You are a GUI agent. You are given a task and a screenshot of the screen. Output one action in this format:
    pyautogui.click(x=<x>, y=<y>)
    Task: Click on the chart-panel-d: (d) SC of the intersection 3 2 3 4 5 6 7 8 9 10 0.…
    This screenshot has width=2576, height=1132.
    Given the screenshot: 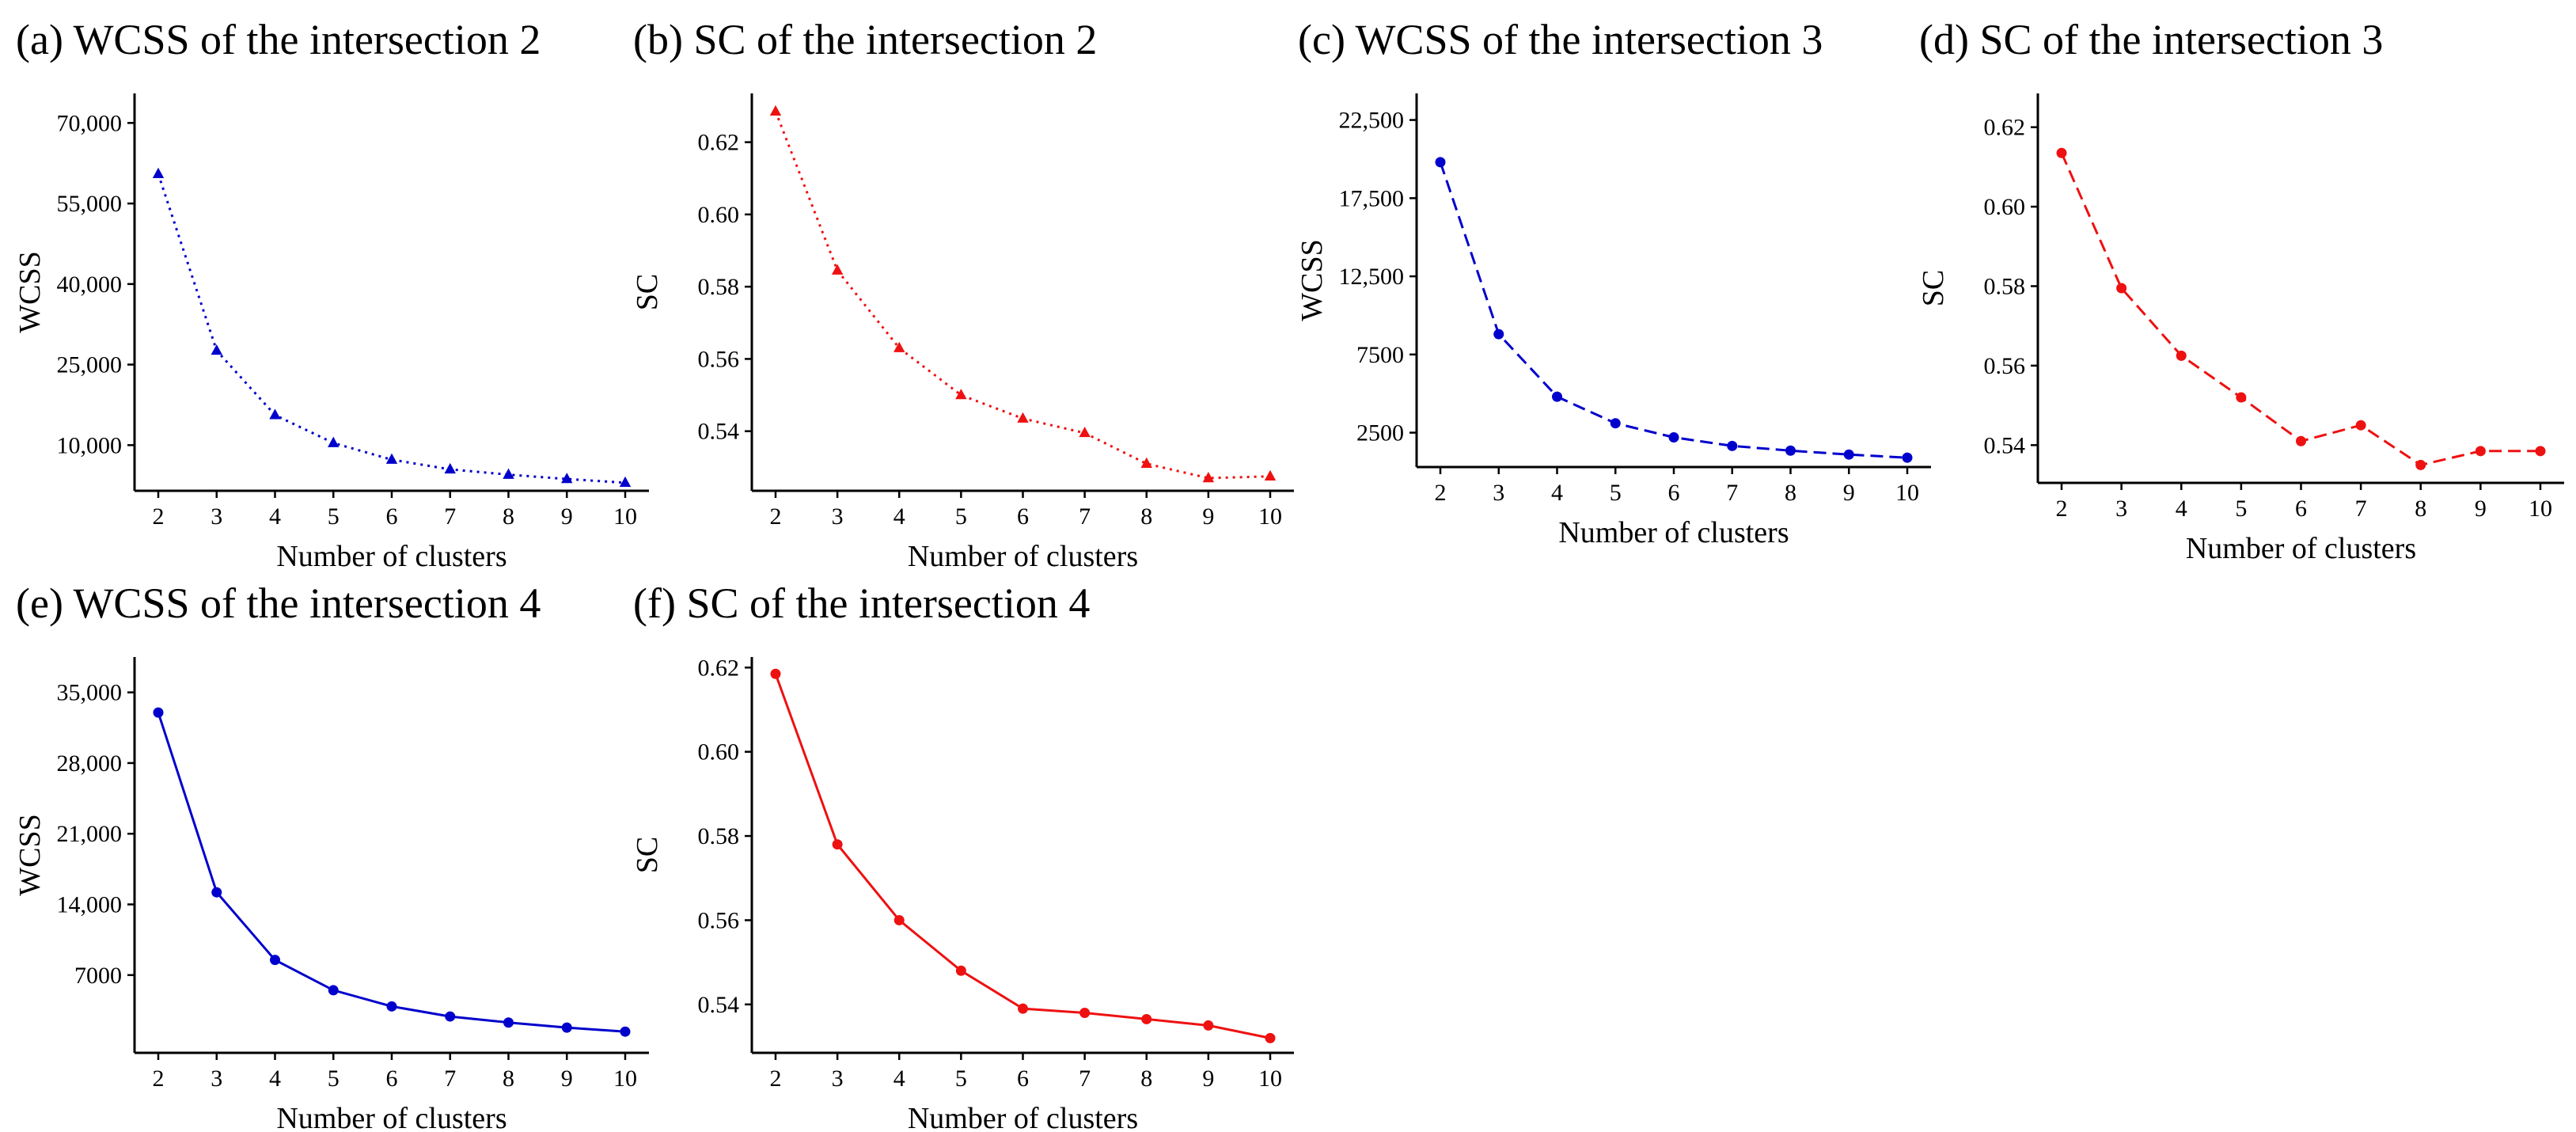 What is the action you would take?
    pyautogui.click(x=2240, y=290)
    